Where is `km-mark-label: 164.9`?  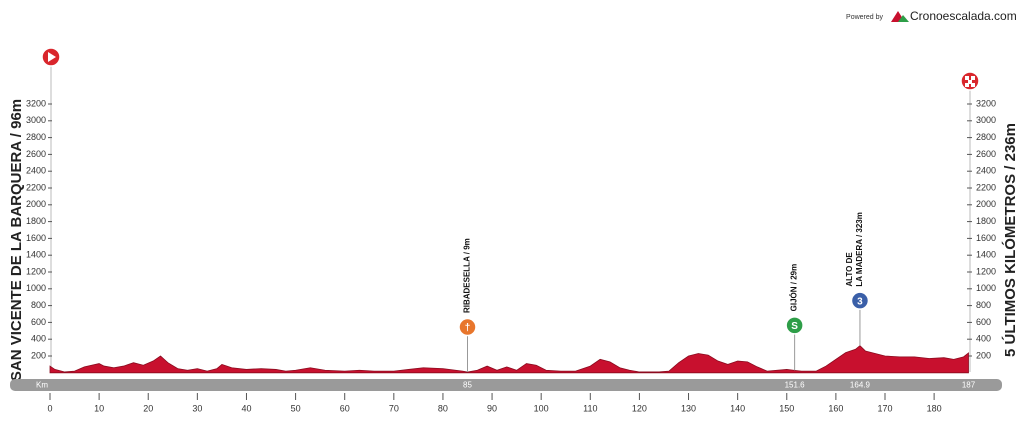
km-mark-label: 164.9 is located at coordinates (860, 385).